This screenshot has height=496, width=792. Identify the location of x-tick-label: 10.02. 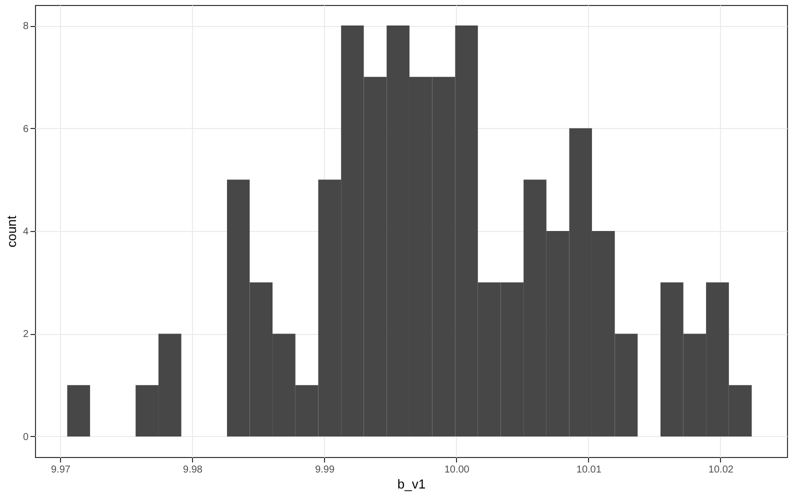
(721, 470).